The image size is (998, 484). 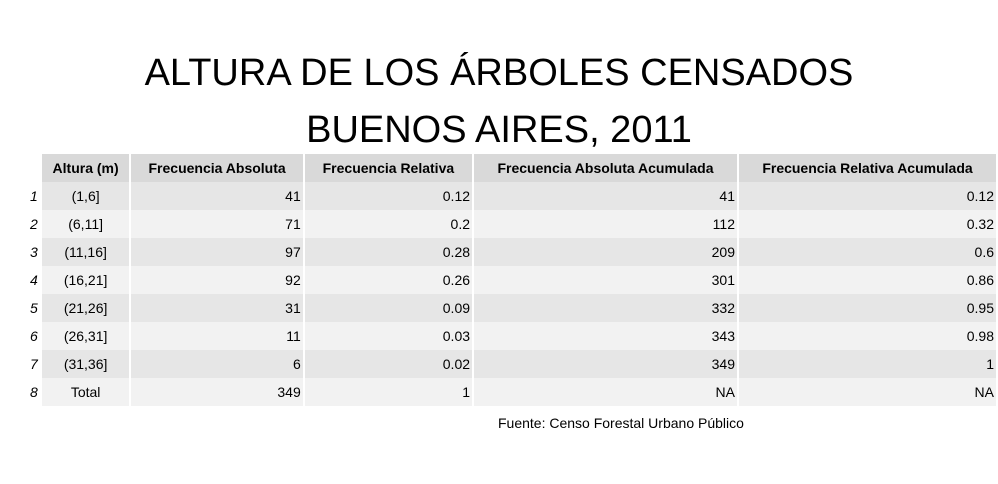 What do you see at coordinates (85, 168) in the screenshot?
I see `column-header-altura: Altura (m)` at bounding box center [85, 168].